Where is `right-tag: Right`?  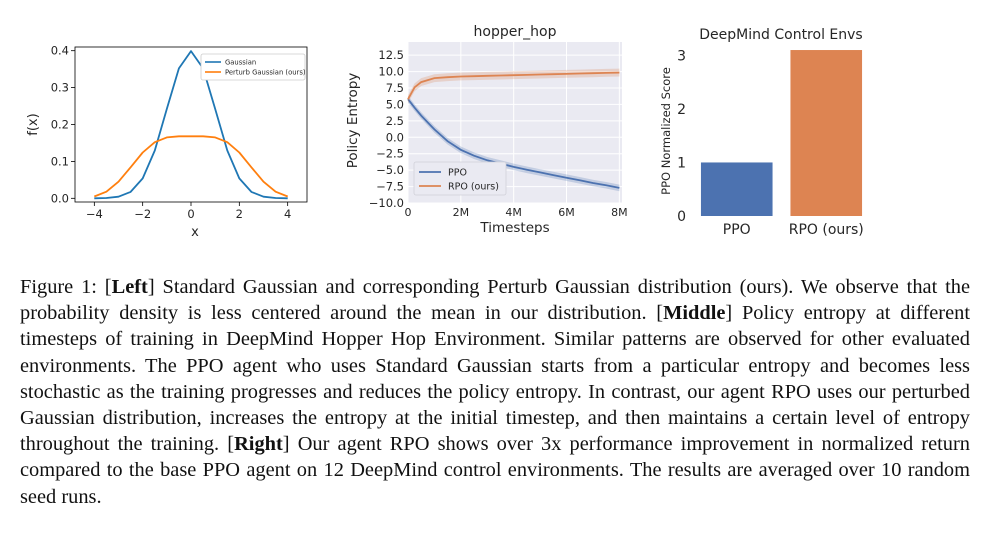 right-tag: Right is located at coordinates (258, 444).